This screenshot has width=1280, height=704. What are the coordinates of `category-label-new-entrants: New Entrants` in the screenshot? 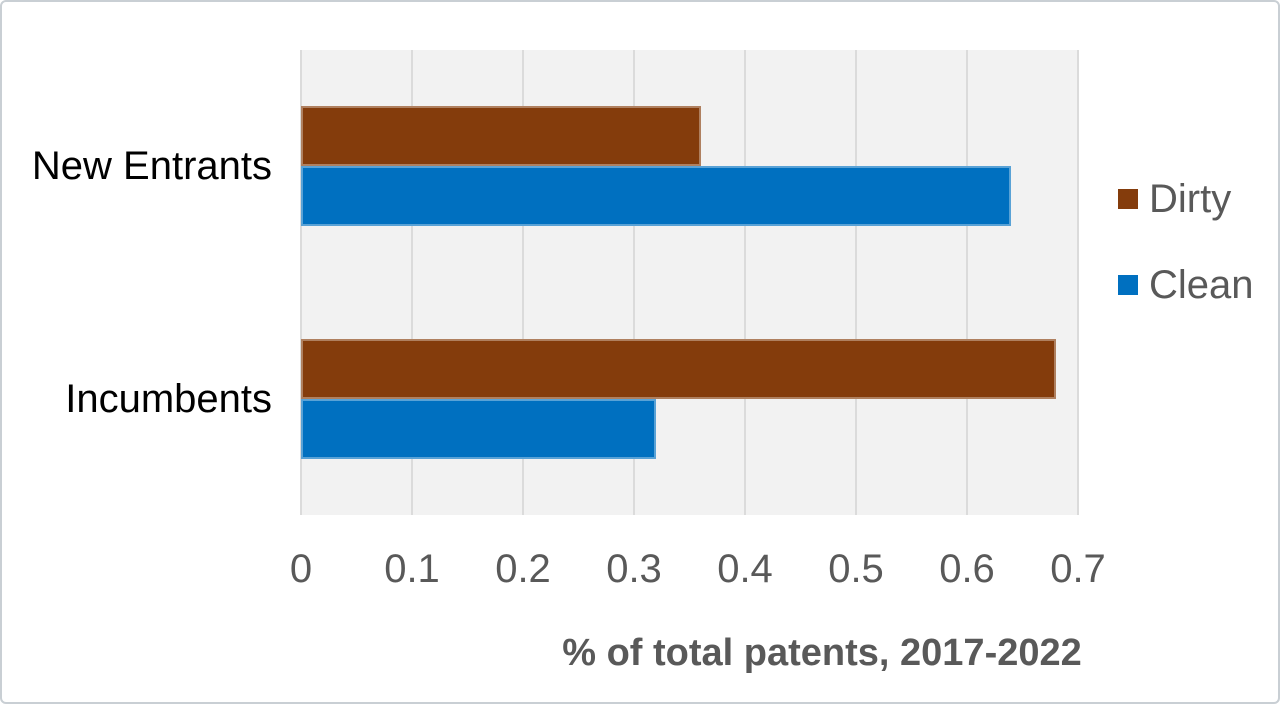 It's located at (151, 166).